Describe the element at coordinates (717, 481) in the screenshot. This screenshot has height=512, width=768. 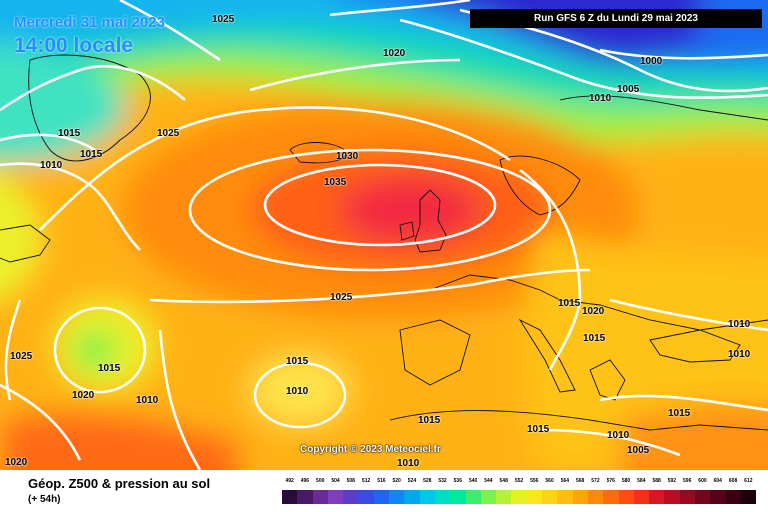
I see `scale-label: 604` at that location.